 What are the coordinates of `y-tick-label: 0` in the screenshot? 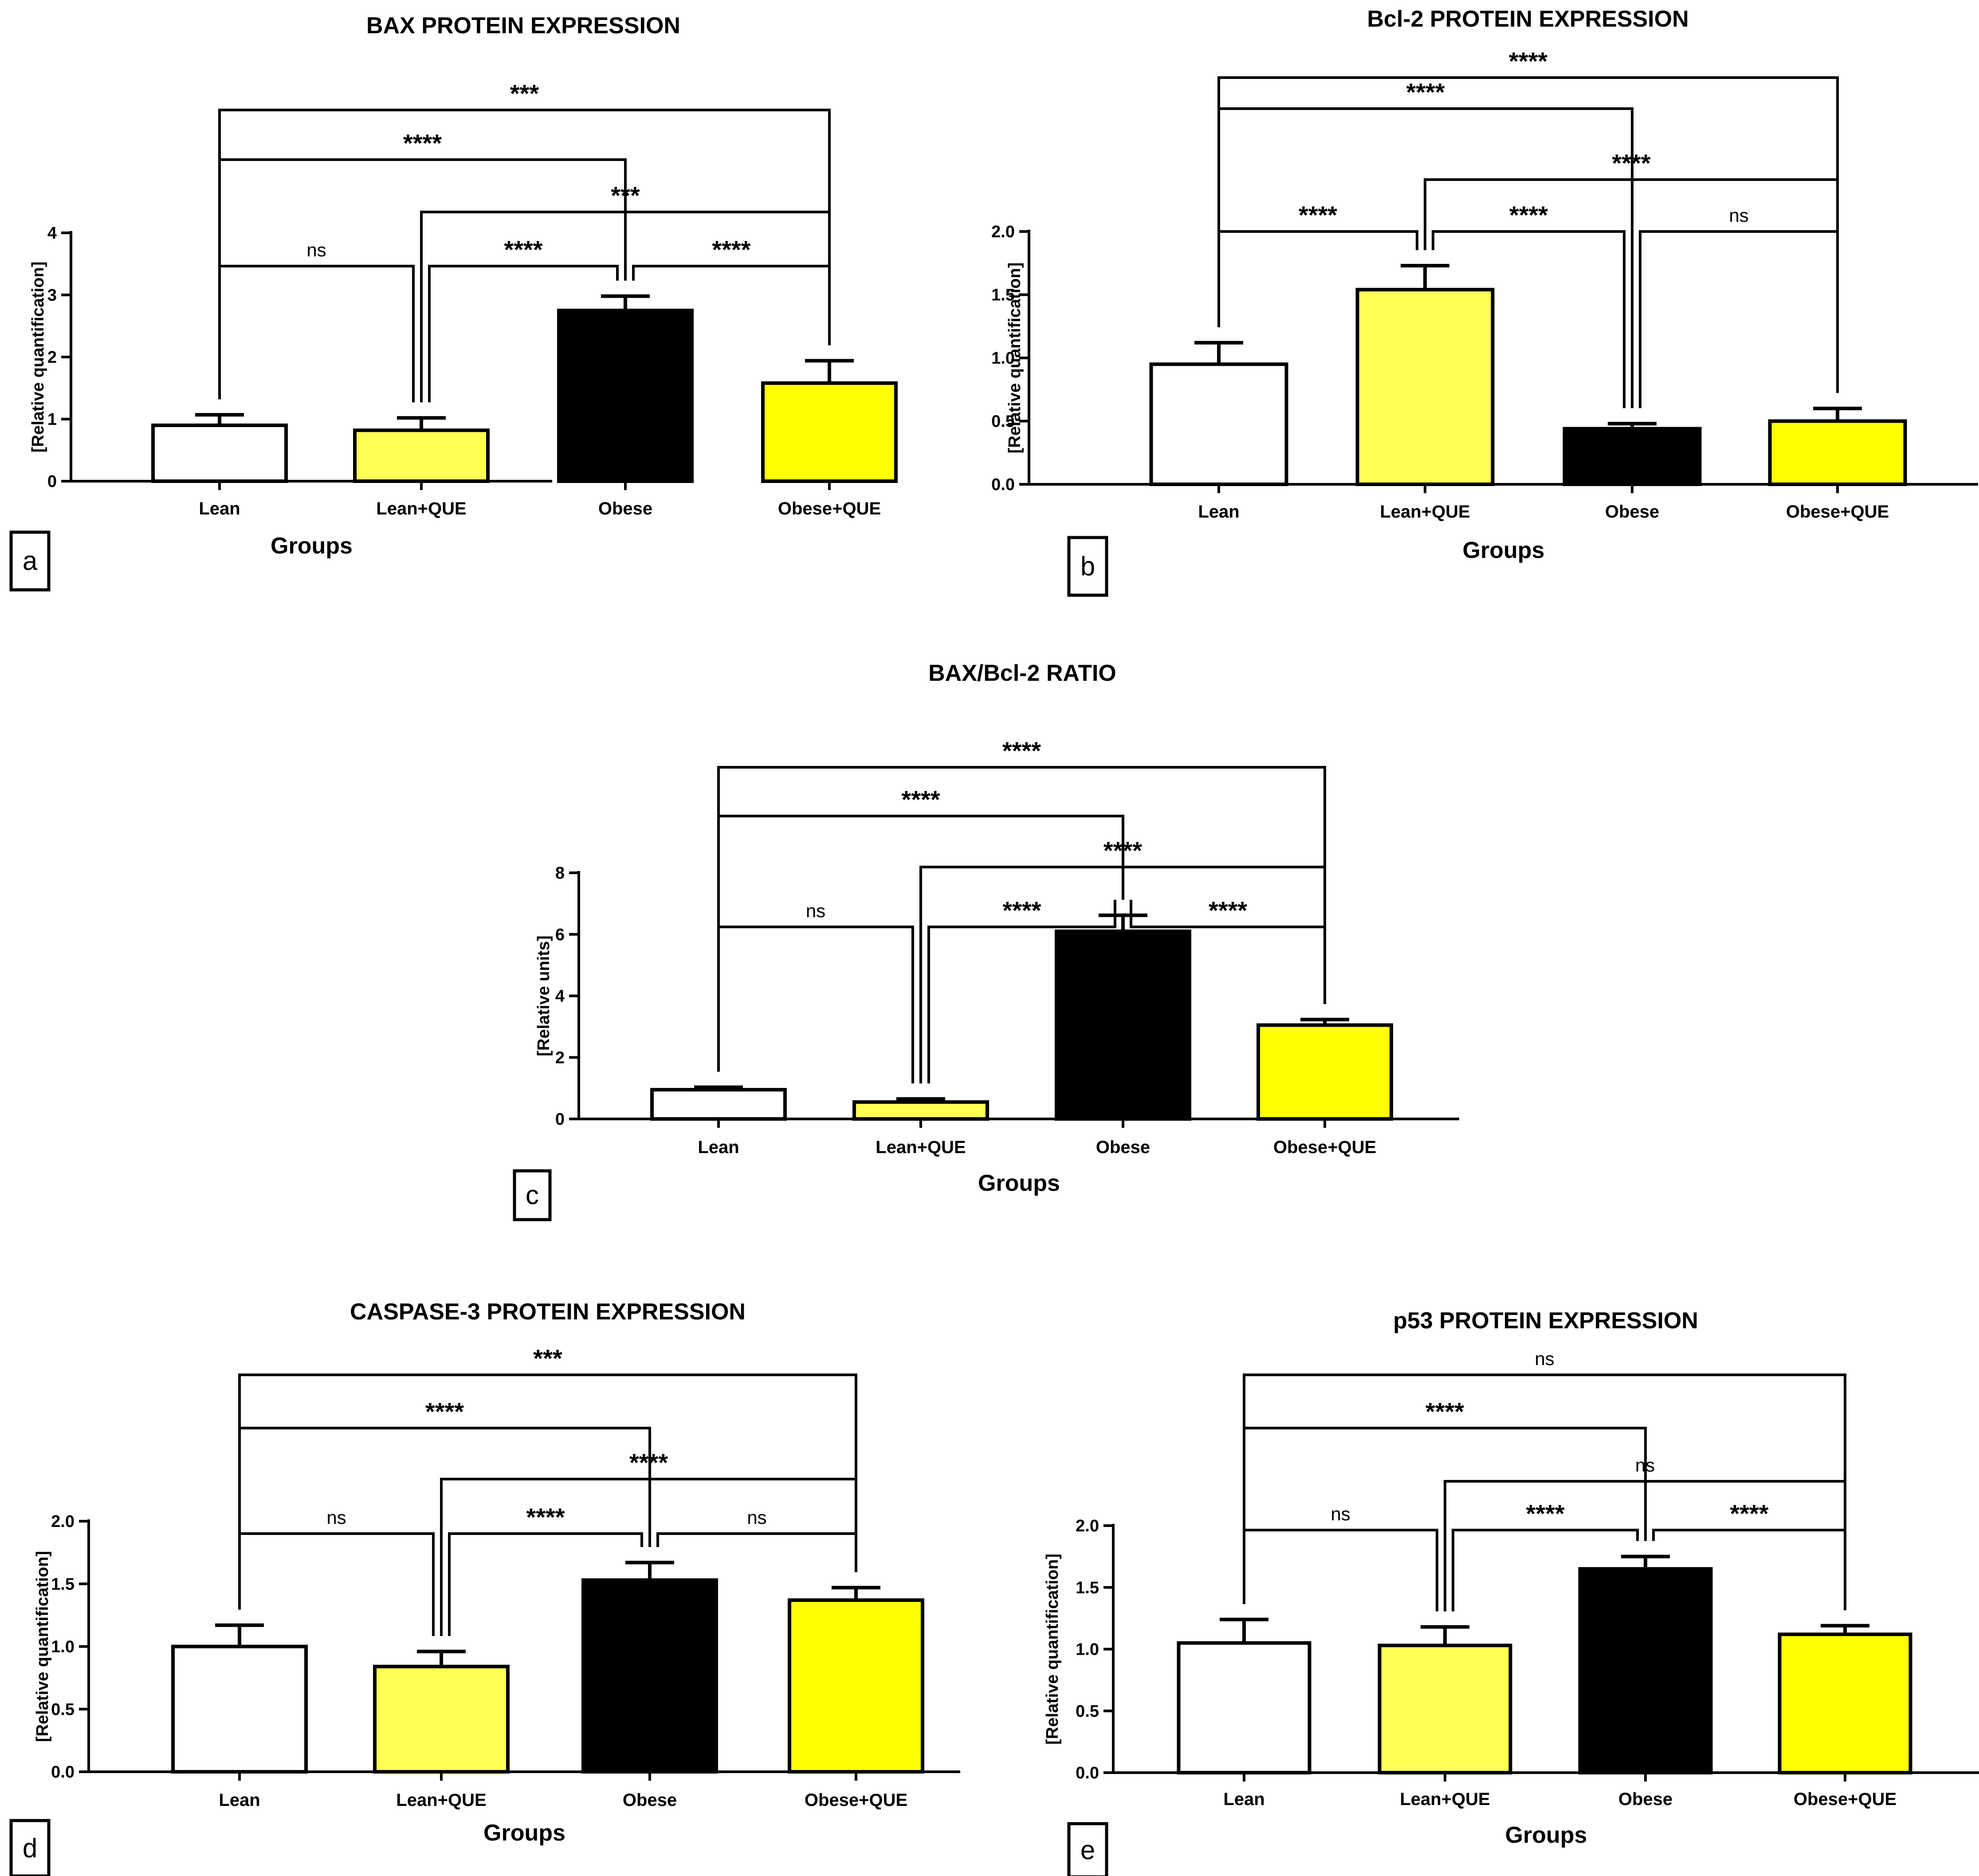 It's located at (560, 1119).